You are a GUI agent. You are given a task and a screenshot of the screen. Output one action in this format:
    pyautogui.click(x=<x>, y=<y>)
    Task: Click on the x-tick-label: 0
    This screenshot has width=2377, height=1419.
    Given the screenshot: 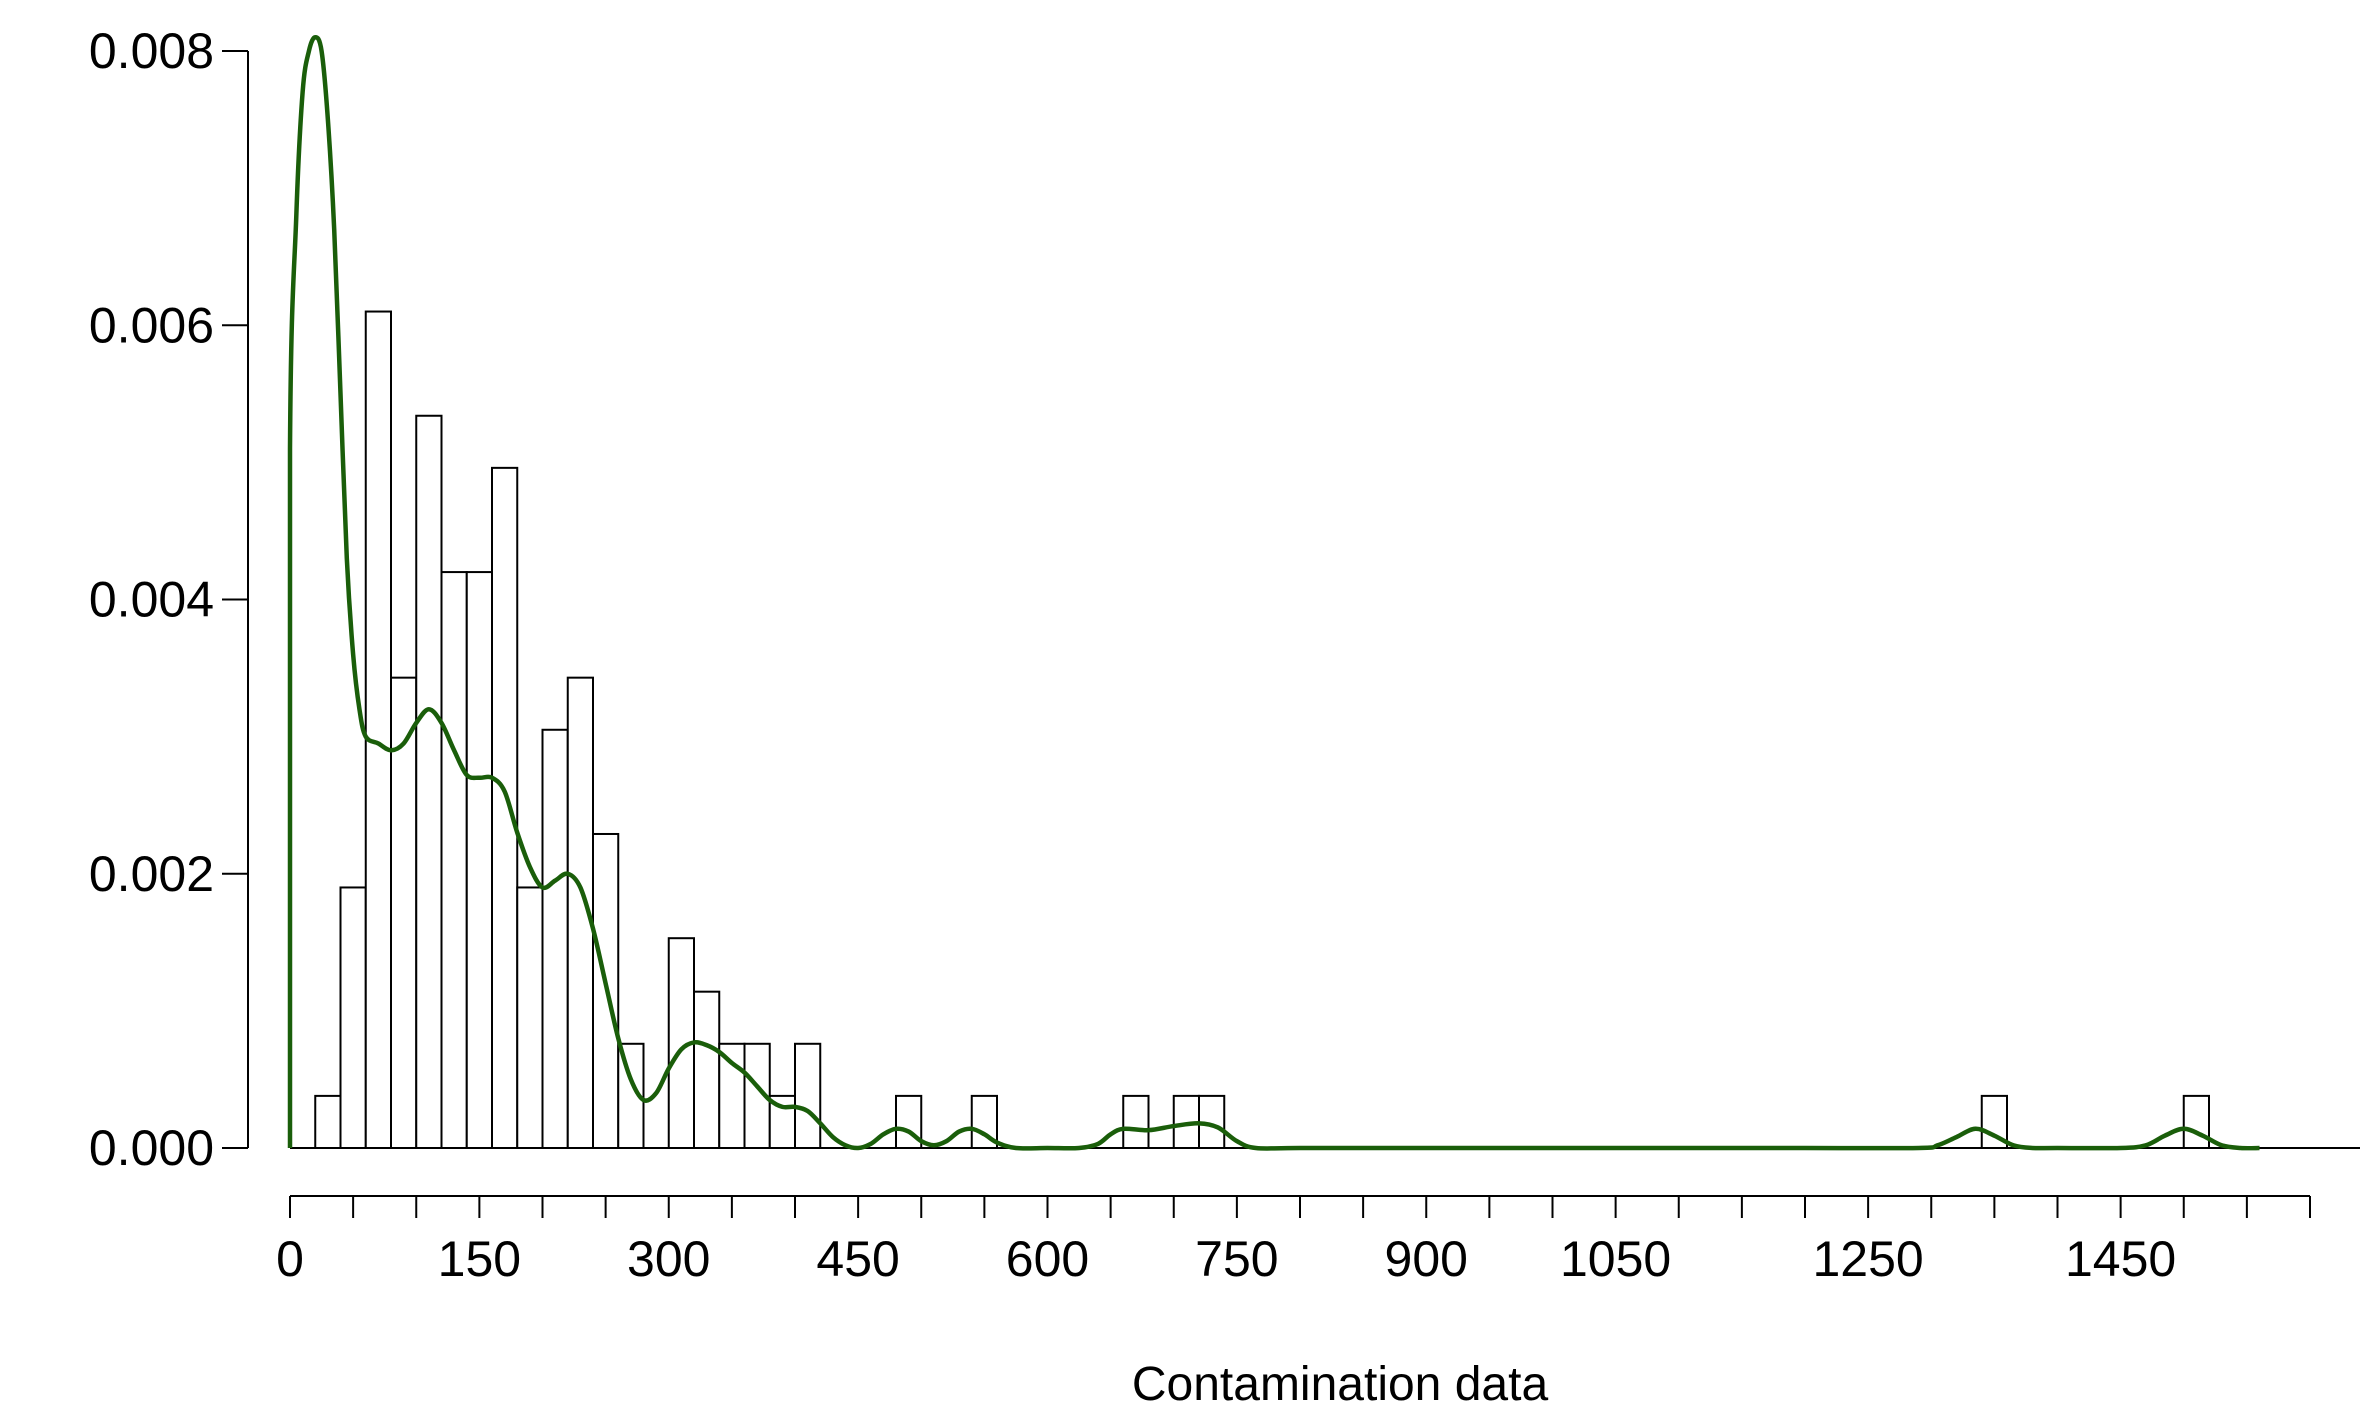 What is the action you would take?
    pyautogui.click(x=290, y=1259)
    